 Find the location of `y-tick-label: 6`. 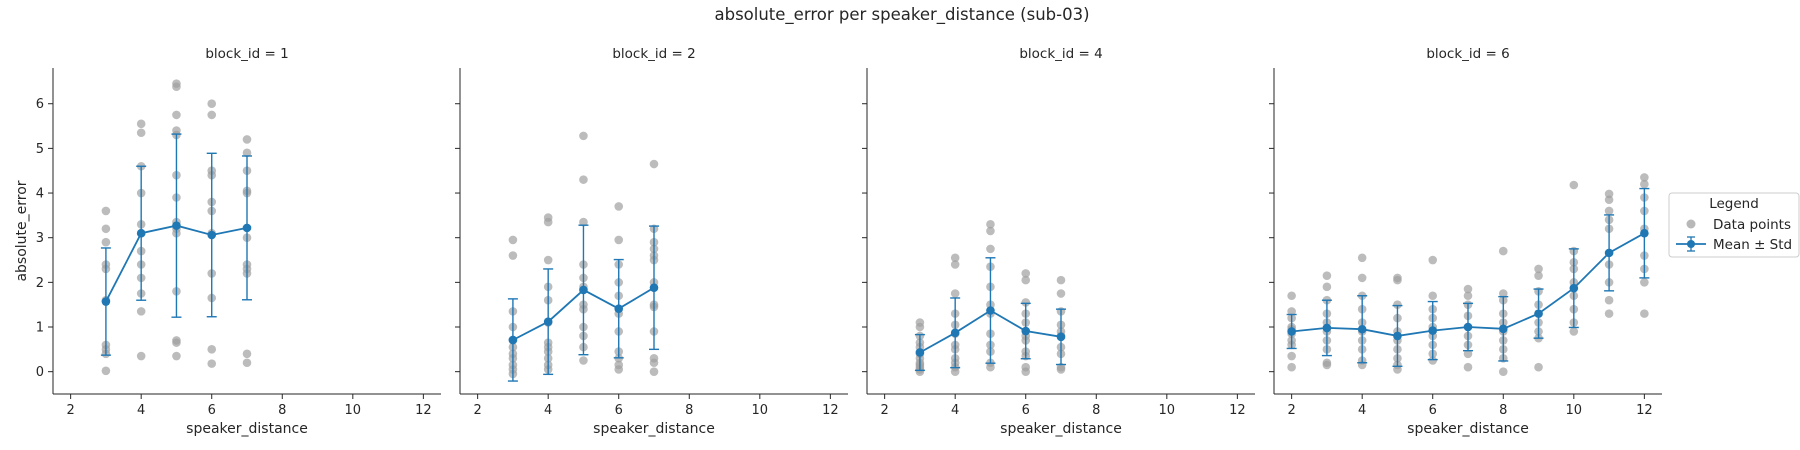

y-tick-label: 6 is located at coordinates (40, 104).